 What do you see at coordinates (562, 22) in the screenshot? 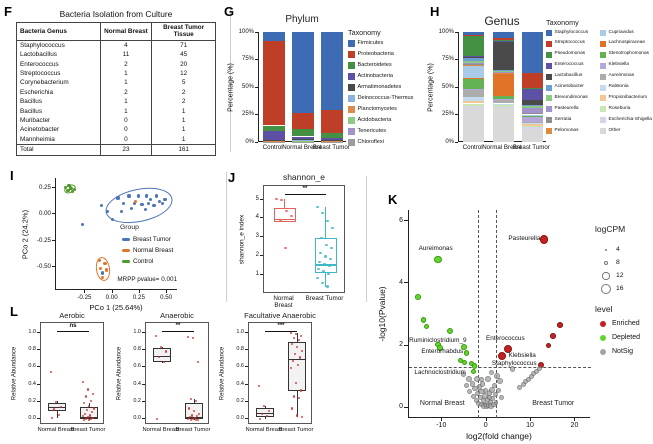
I see `legend-title: Taxonomy` at bounding box center [562, 22].